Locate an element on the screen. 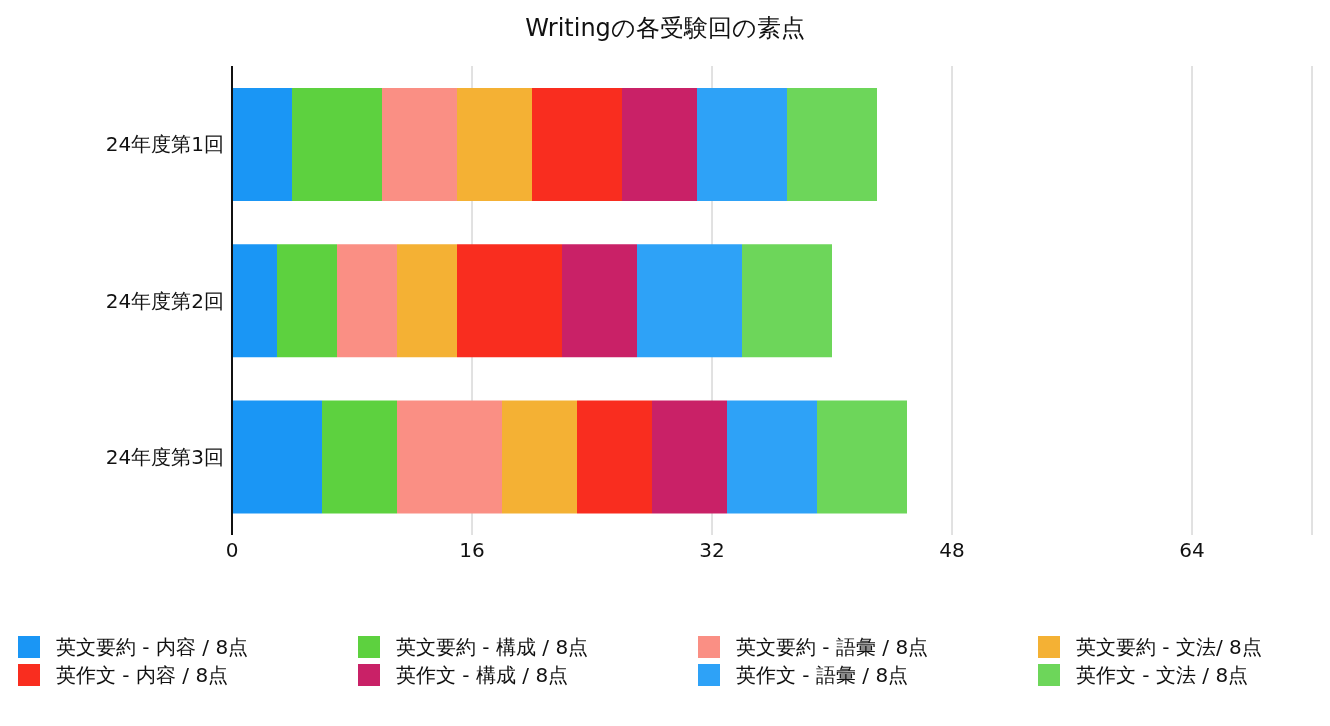 The width and height of the screenshot is (1330, 726). legend-label: 英文要約 - 語彙 / 8点 is located at coordinates (832, 647).